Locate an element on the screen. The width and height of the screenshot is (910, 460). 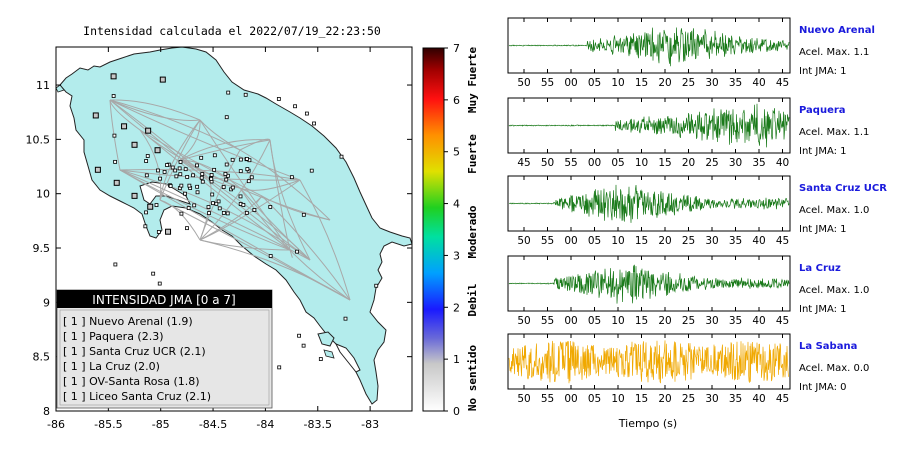
lon-tick-label: -84 is located at coordinates (265, 424).